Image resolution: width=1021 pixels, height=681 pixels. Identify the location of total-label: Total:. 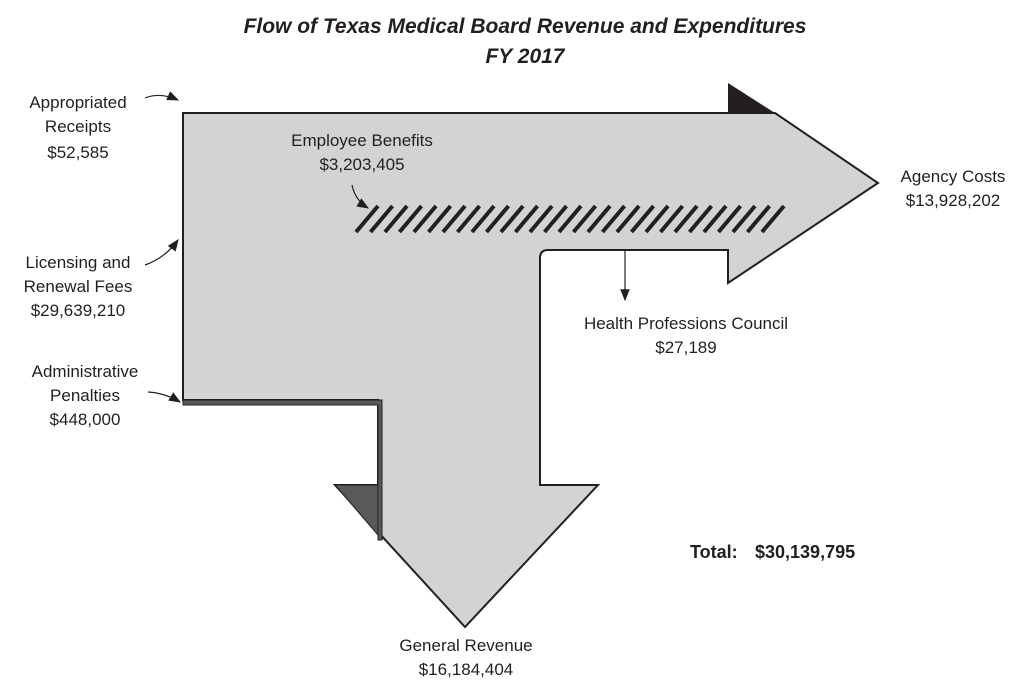
(714, 552).